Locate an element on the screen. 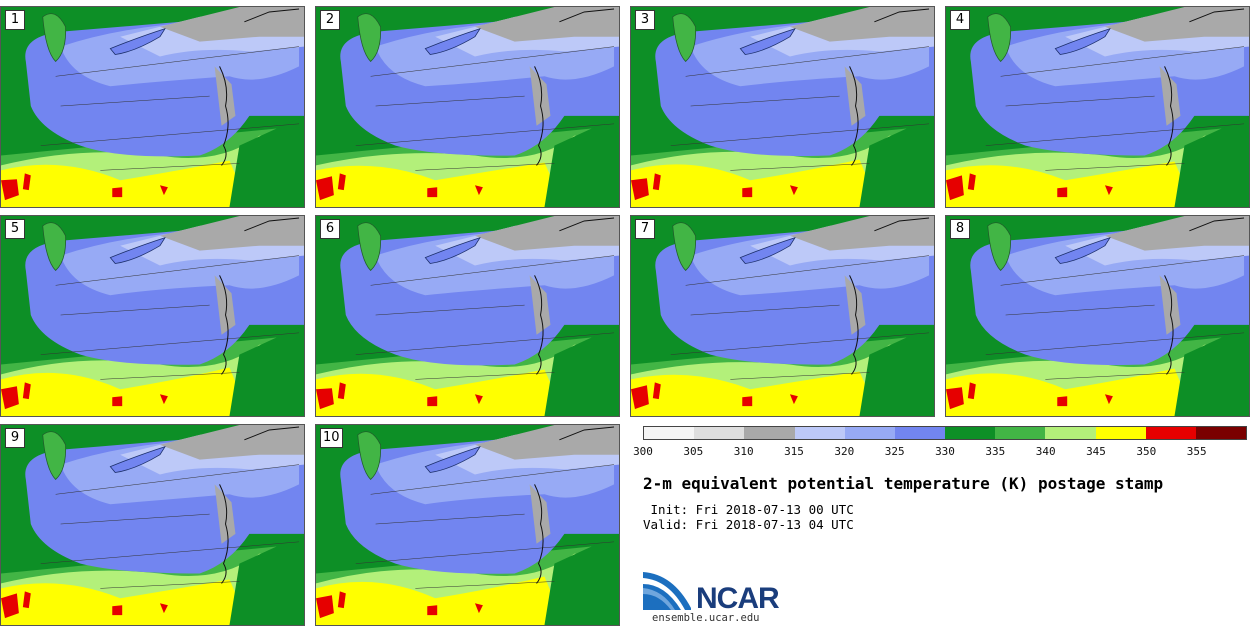  member-number-label: 5 is located at coordinates (15, 229).